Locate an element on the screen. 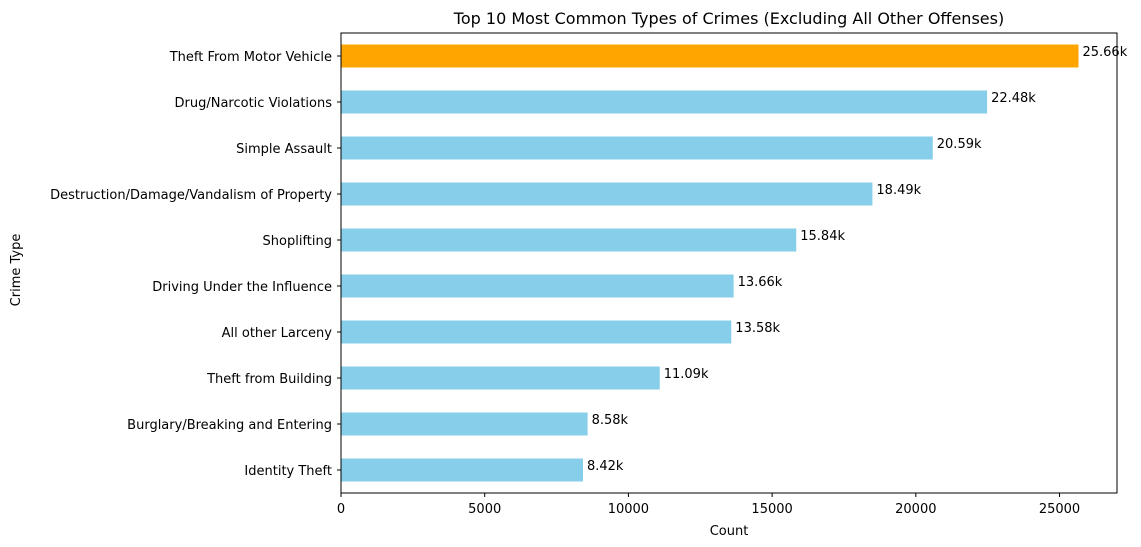  y-tick-label: Destruction/Damage/Vandalism of Property is located at coordinates (191, 195).